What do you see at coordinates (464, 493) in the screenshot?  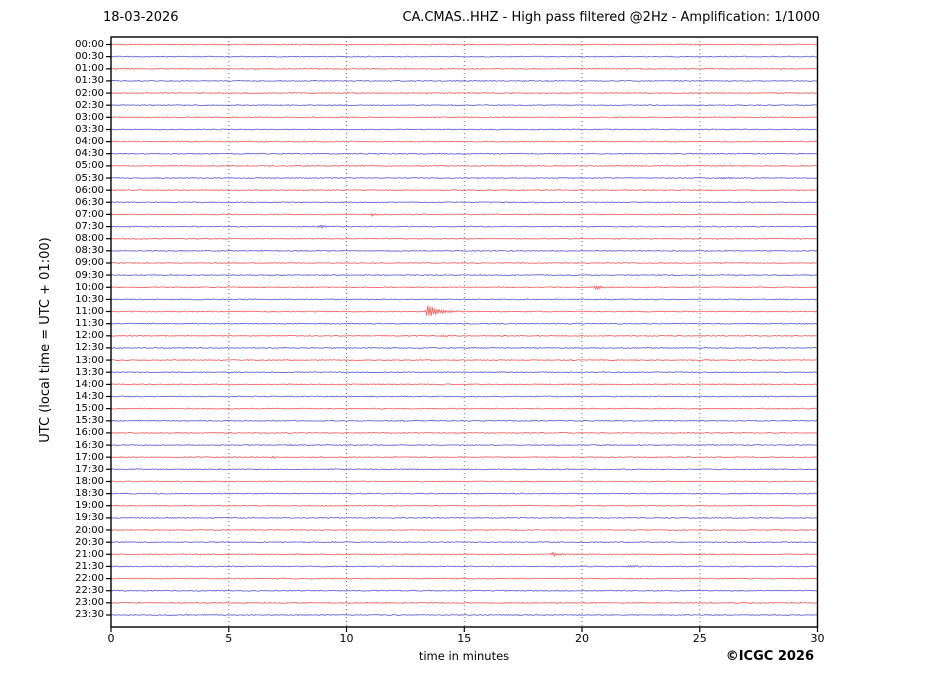 I see `trace-row-18:30` at bounding box center [464, 493].